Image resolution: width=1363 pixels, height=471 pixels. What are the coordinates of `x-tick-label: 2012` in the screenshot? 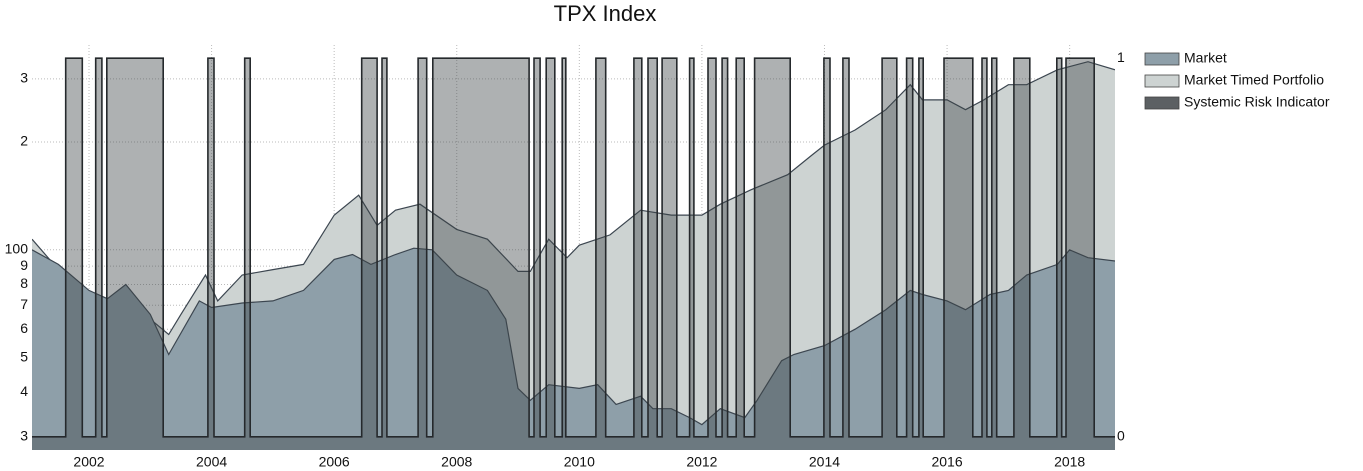 It's located at (701, 462).